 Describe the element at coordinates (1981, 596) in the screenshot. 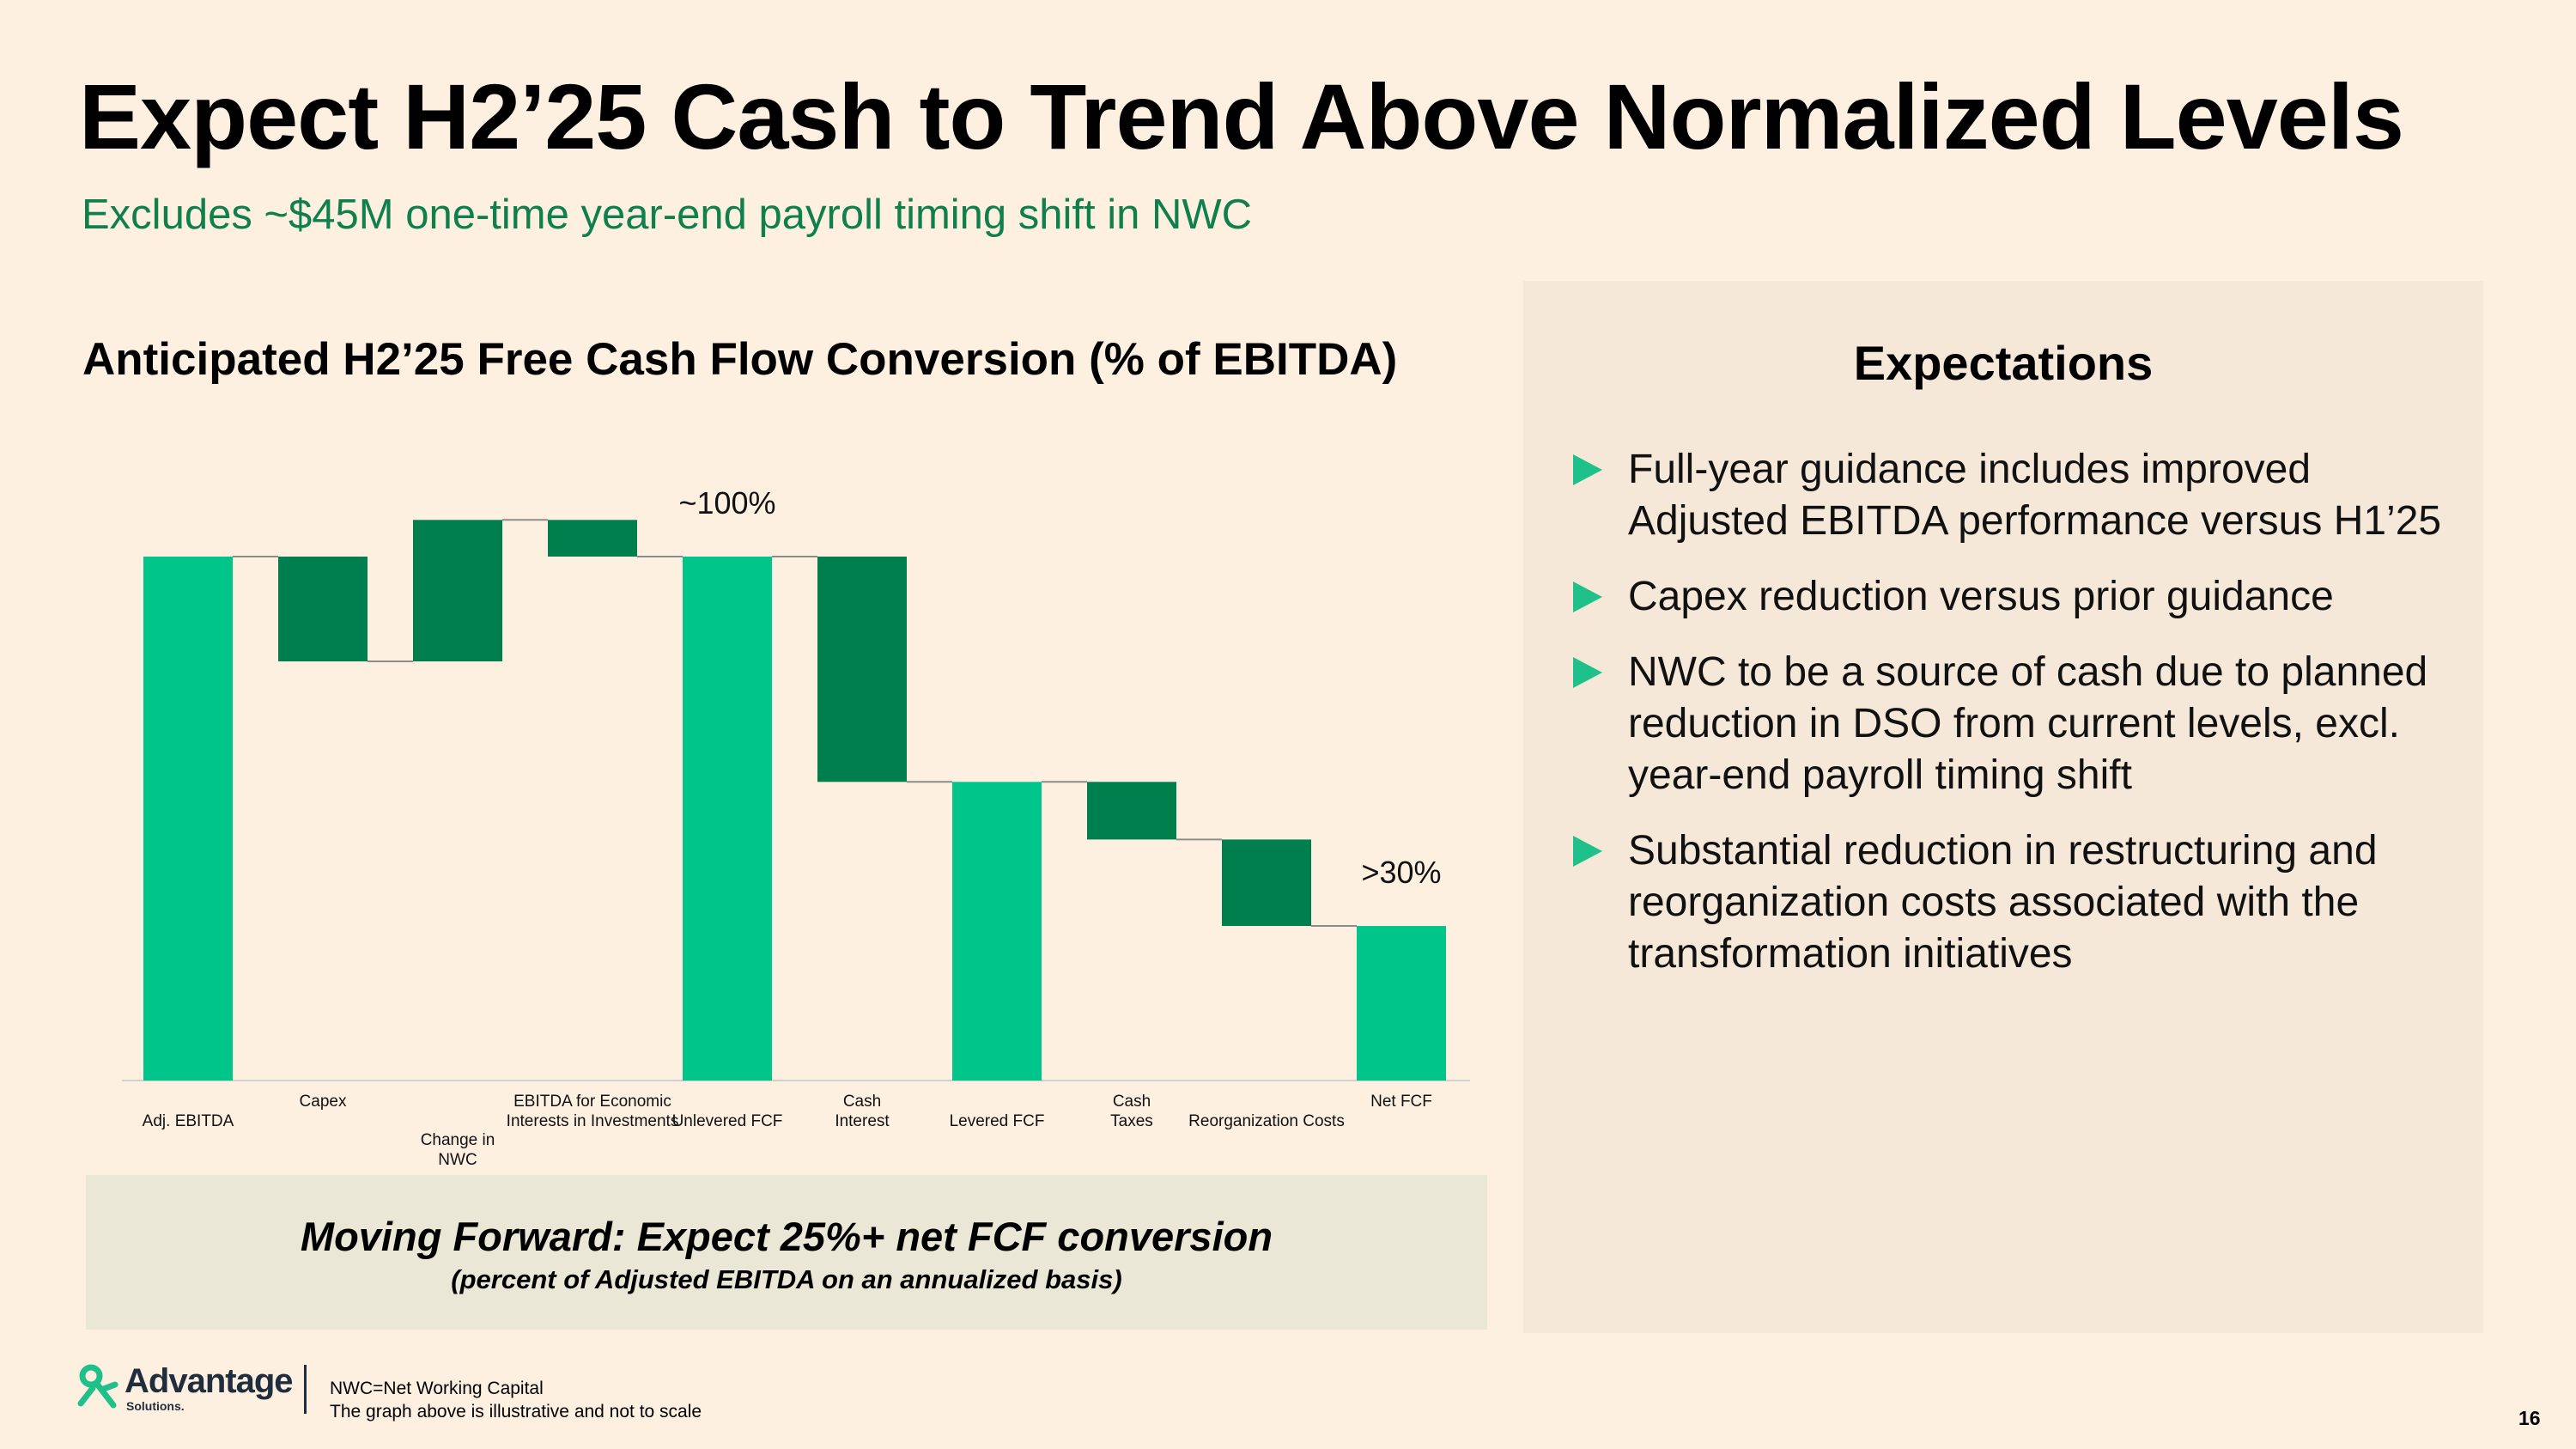

I see `expectation-text: Capex reduction versus prior guidance` at that location.